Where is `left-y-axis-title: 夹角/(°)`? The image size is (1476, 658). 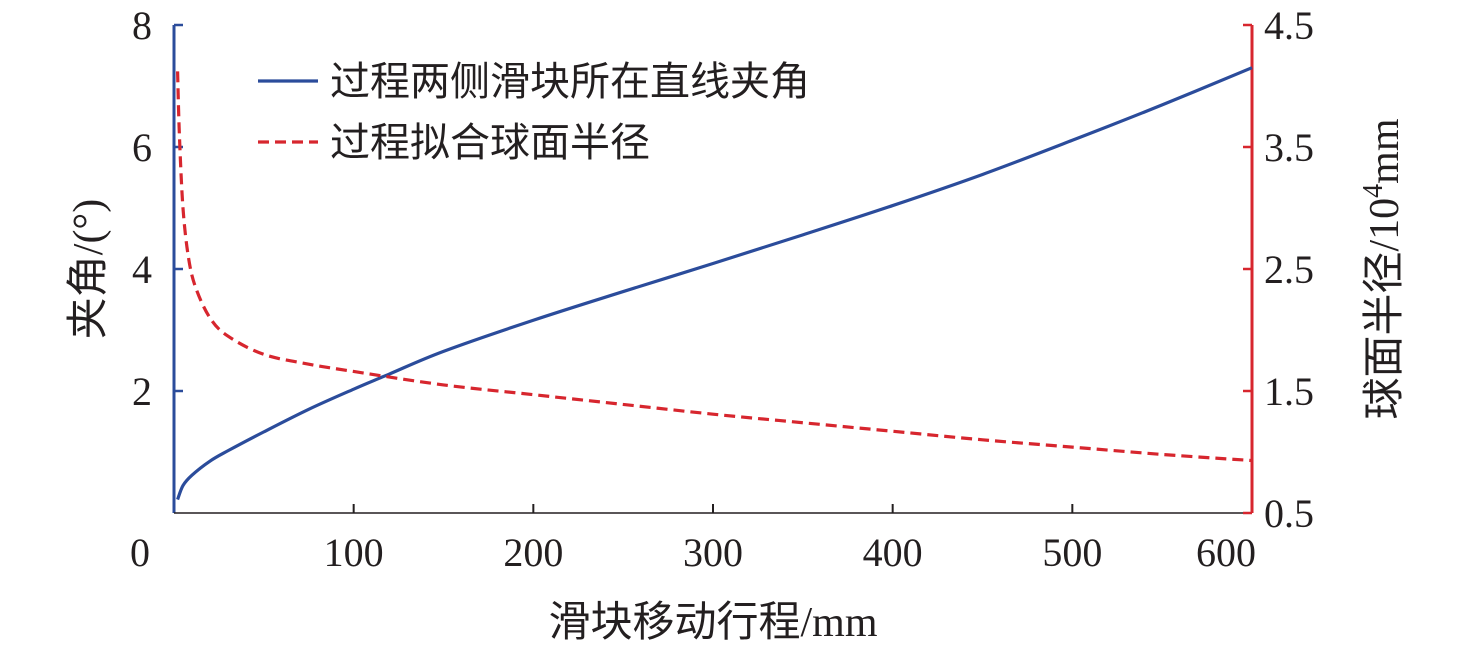
left-y-axis-title: 夹角/(°) is located at coordinates (89, 269).